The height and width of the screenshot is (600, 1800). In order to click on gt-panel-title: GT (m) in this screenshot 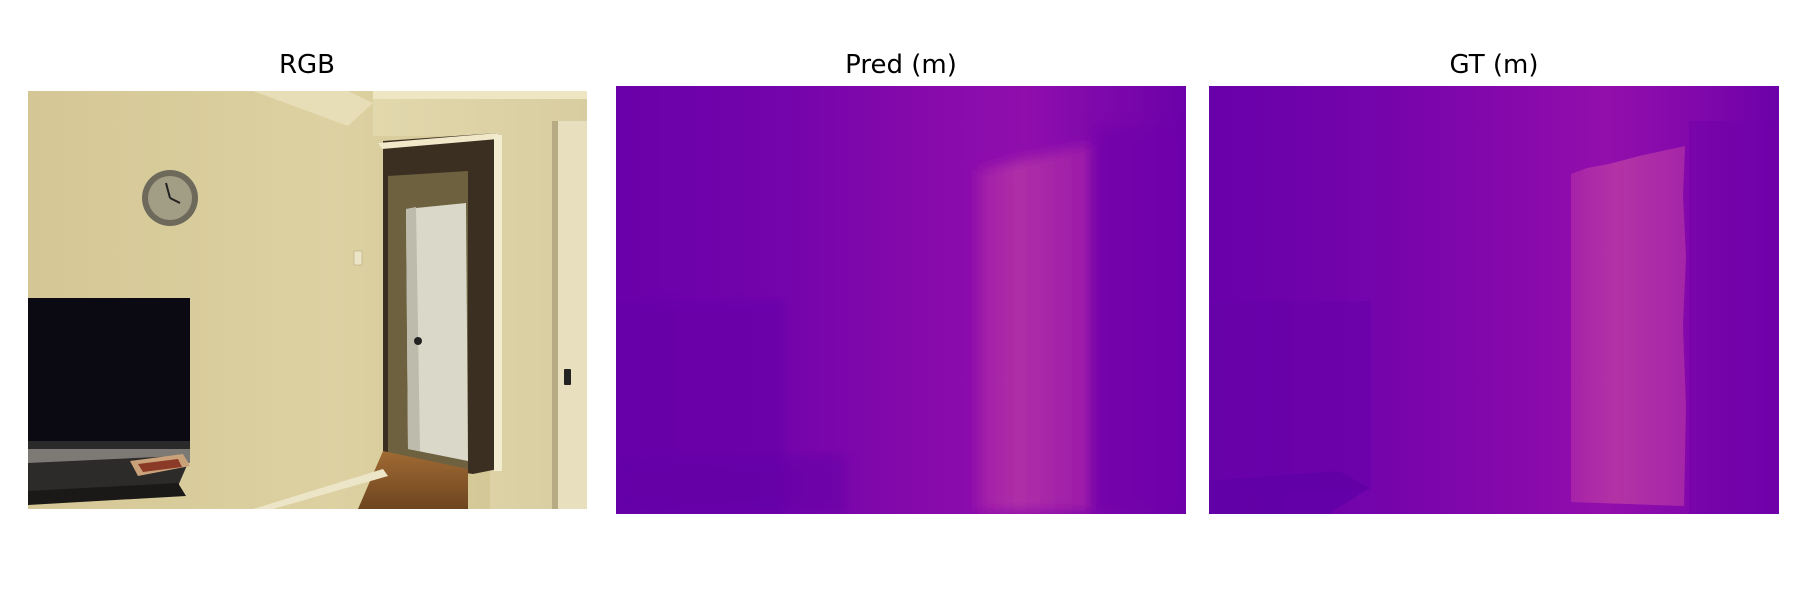, I will do `click(1494, 65)`.